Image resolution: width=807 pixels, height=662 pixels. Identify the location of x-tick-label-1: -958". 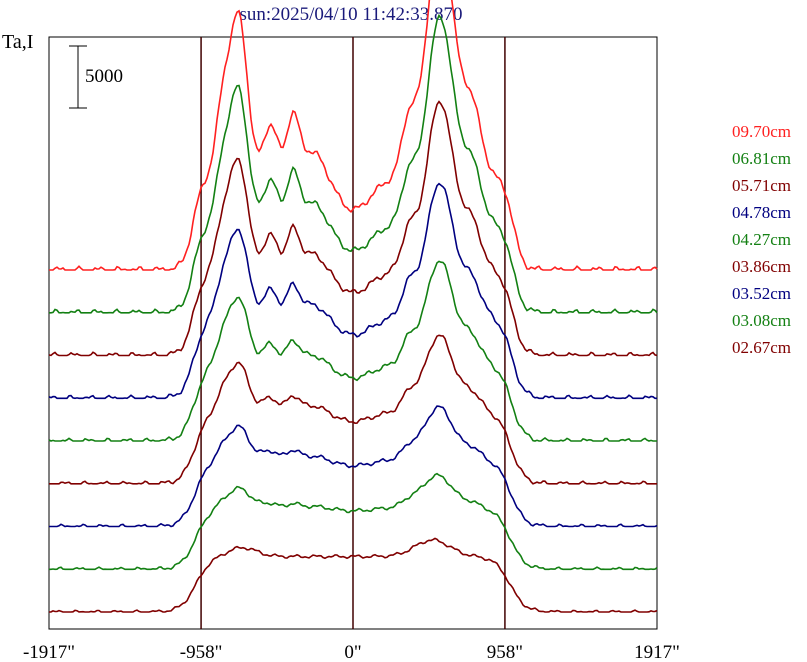
(201, 652).